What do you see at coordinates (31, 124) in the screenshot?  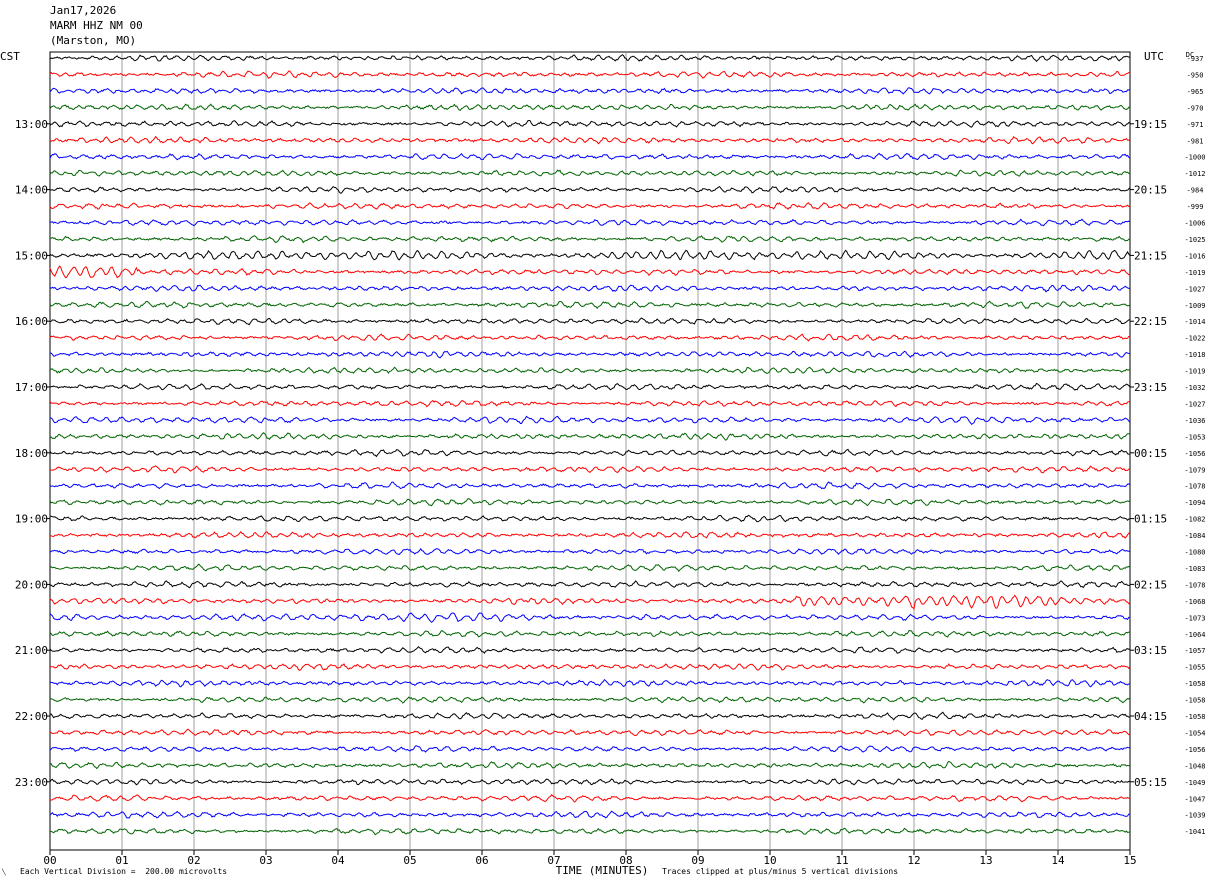 I see `cst-hour-label: 13:00` at bounding box center [31, 124].